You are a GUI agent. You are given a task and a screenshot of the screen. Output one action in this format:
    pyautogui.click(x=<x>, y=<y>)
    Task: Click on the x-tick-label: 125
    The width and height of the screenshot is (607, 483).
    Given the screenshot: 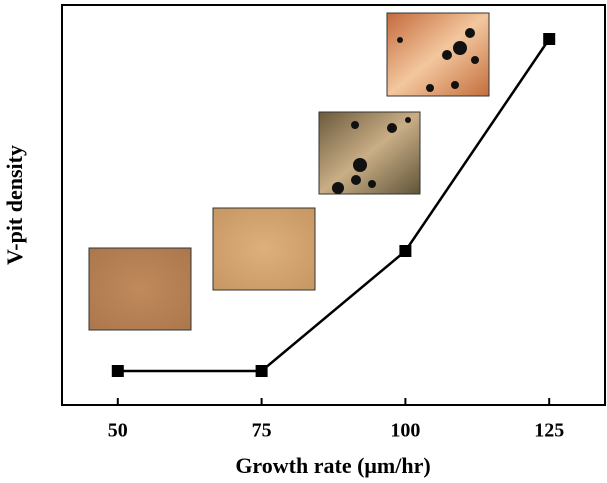 What is the action you would take?
    pyautogui.click(x=549, y=431)
    